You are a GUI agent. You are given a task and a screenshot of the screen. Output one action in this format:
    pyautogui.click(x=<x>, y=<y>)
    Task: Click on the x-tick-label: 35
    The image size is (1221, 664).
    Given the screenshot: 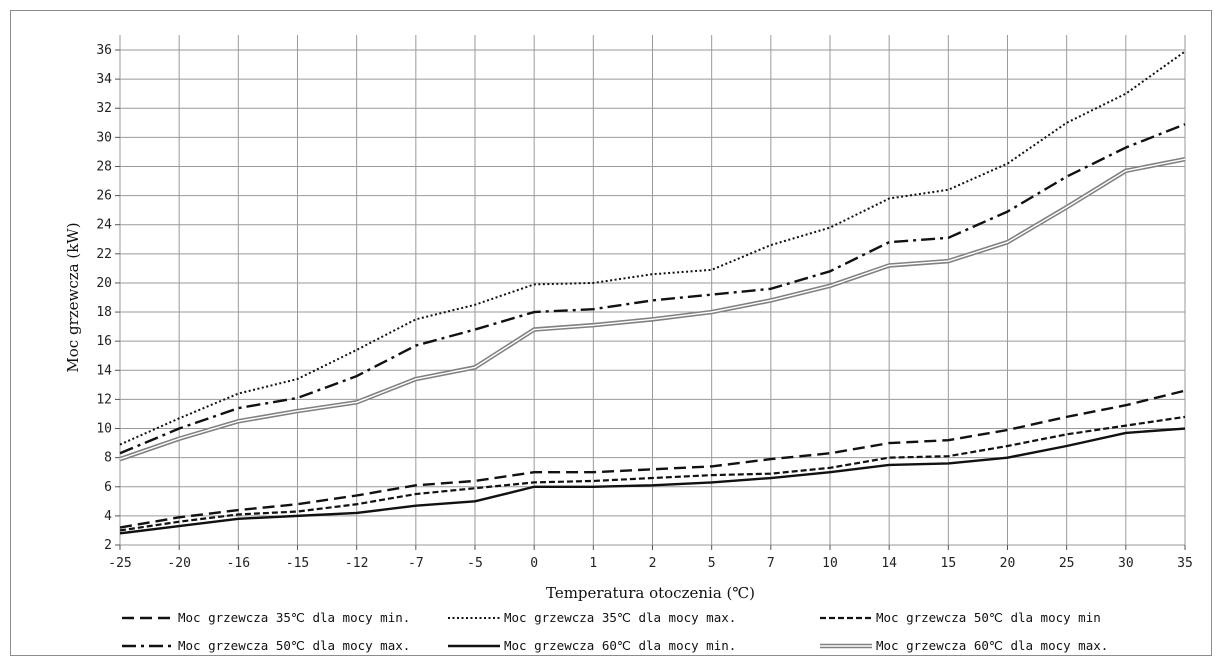 What is the action you would take?
    pyautogui.click(x=1185, y=563)
    